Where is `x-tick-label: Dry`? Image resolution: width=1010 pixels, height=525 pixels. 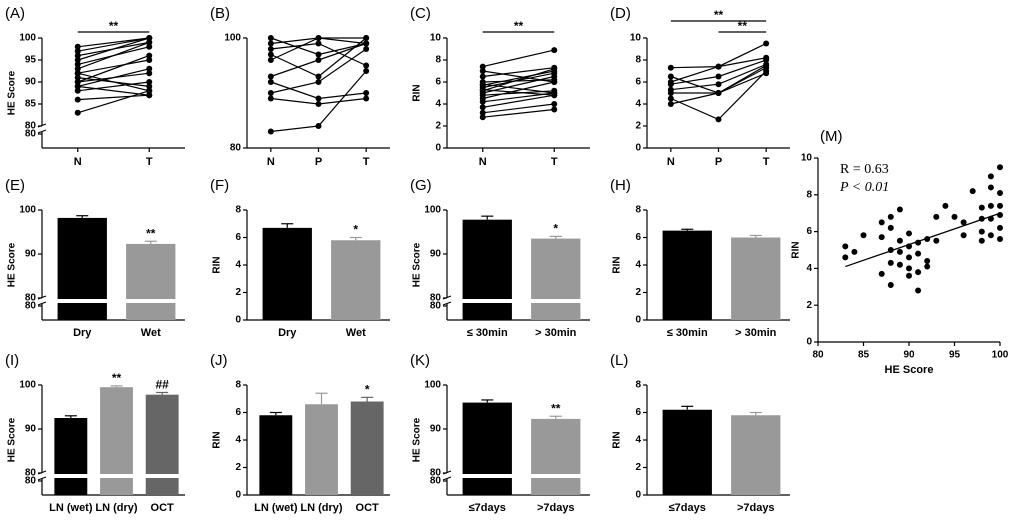 x-tick-label: Dry is located at coordinates (82, 333).